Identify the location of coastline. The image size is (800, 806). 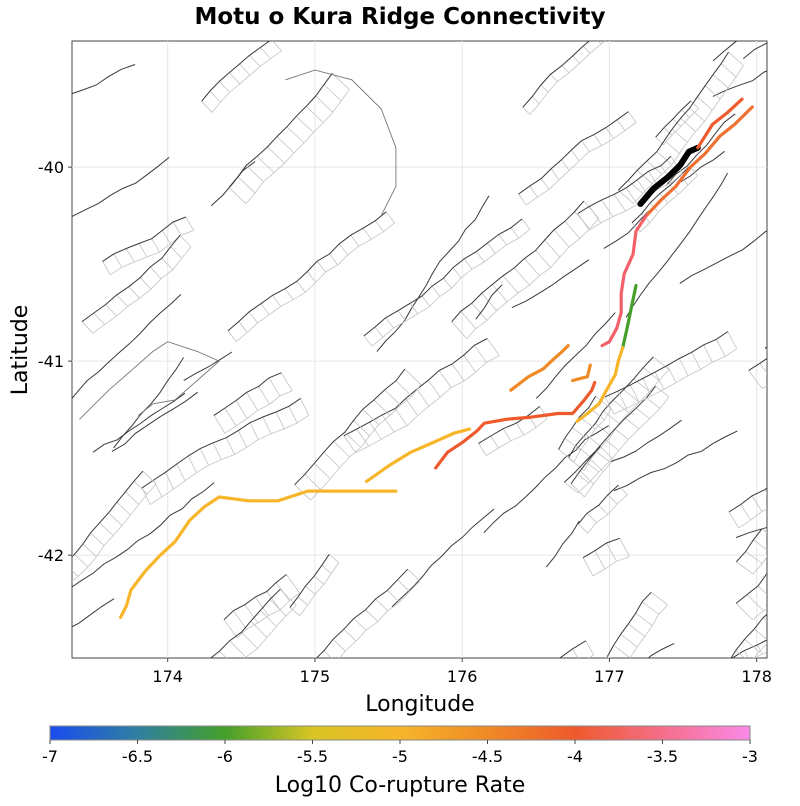
(150, 380).